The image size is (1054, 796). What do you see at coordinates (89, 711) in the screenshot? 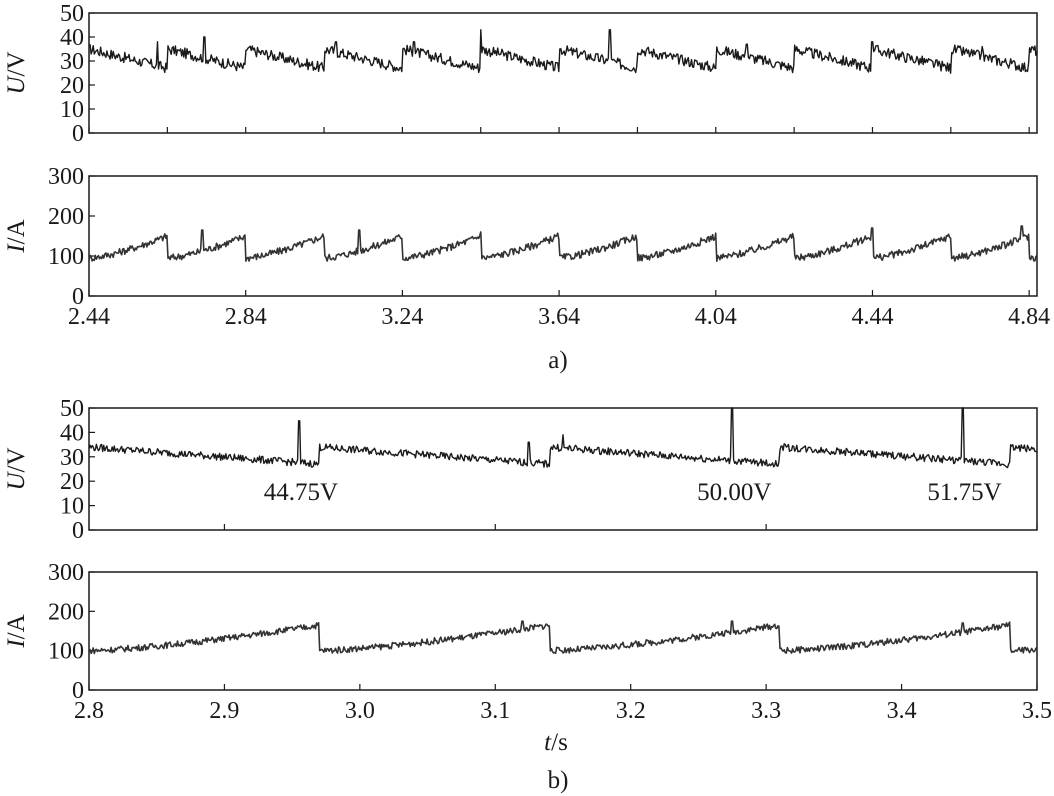
I see `x-tick-label: 2.8` at bounding box center [89, 711].